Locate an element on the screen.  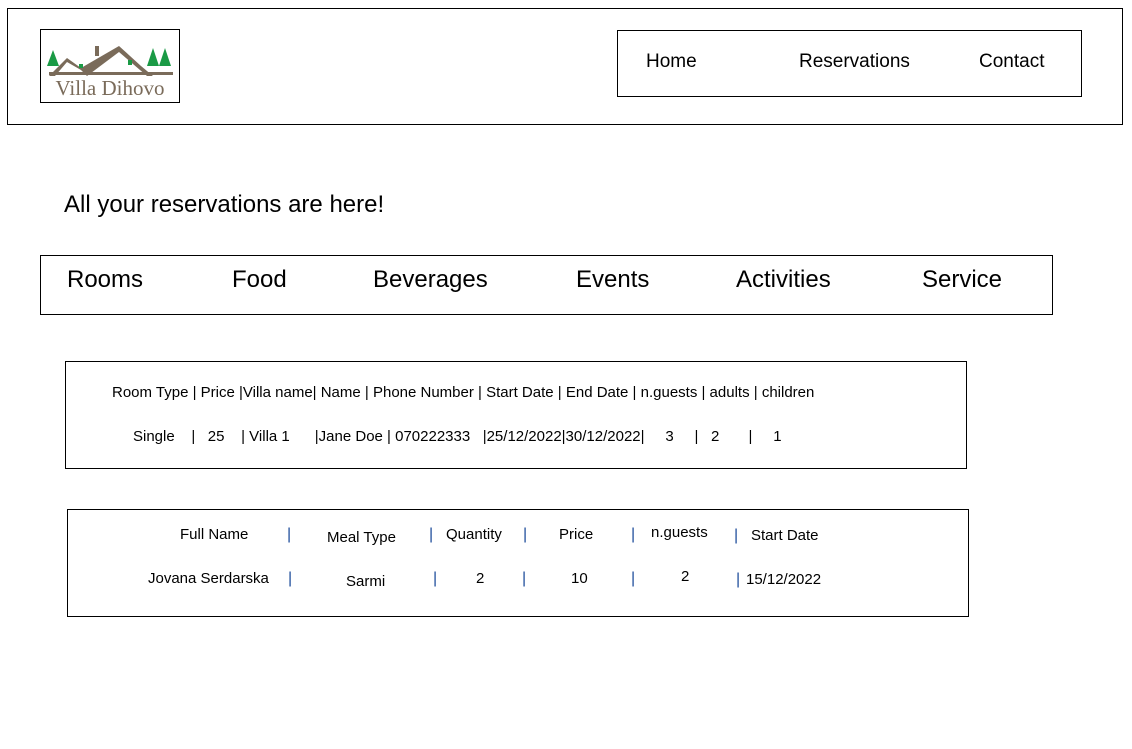
tab-events: Events is located at coordinates (613, 279).